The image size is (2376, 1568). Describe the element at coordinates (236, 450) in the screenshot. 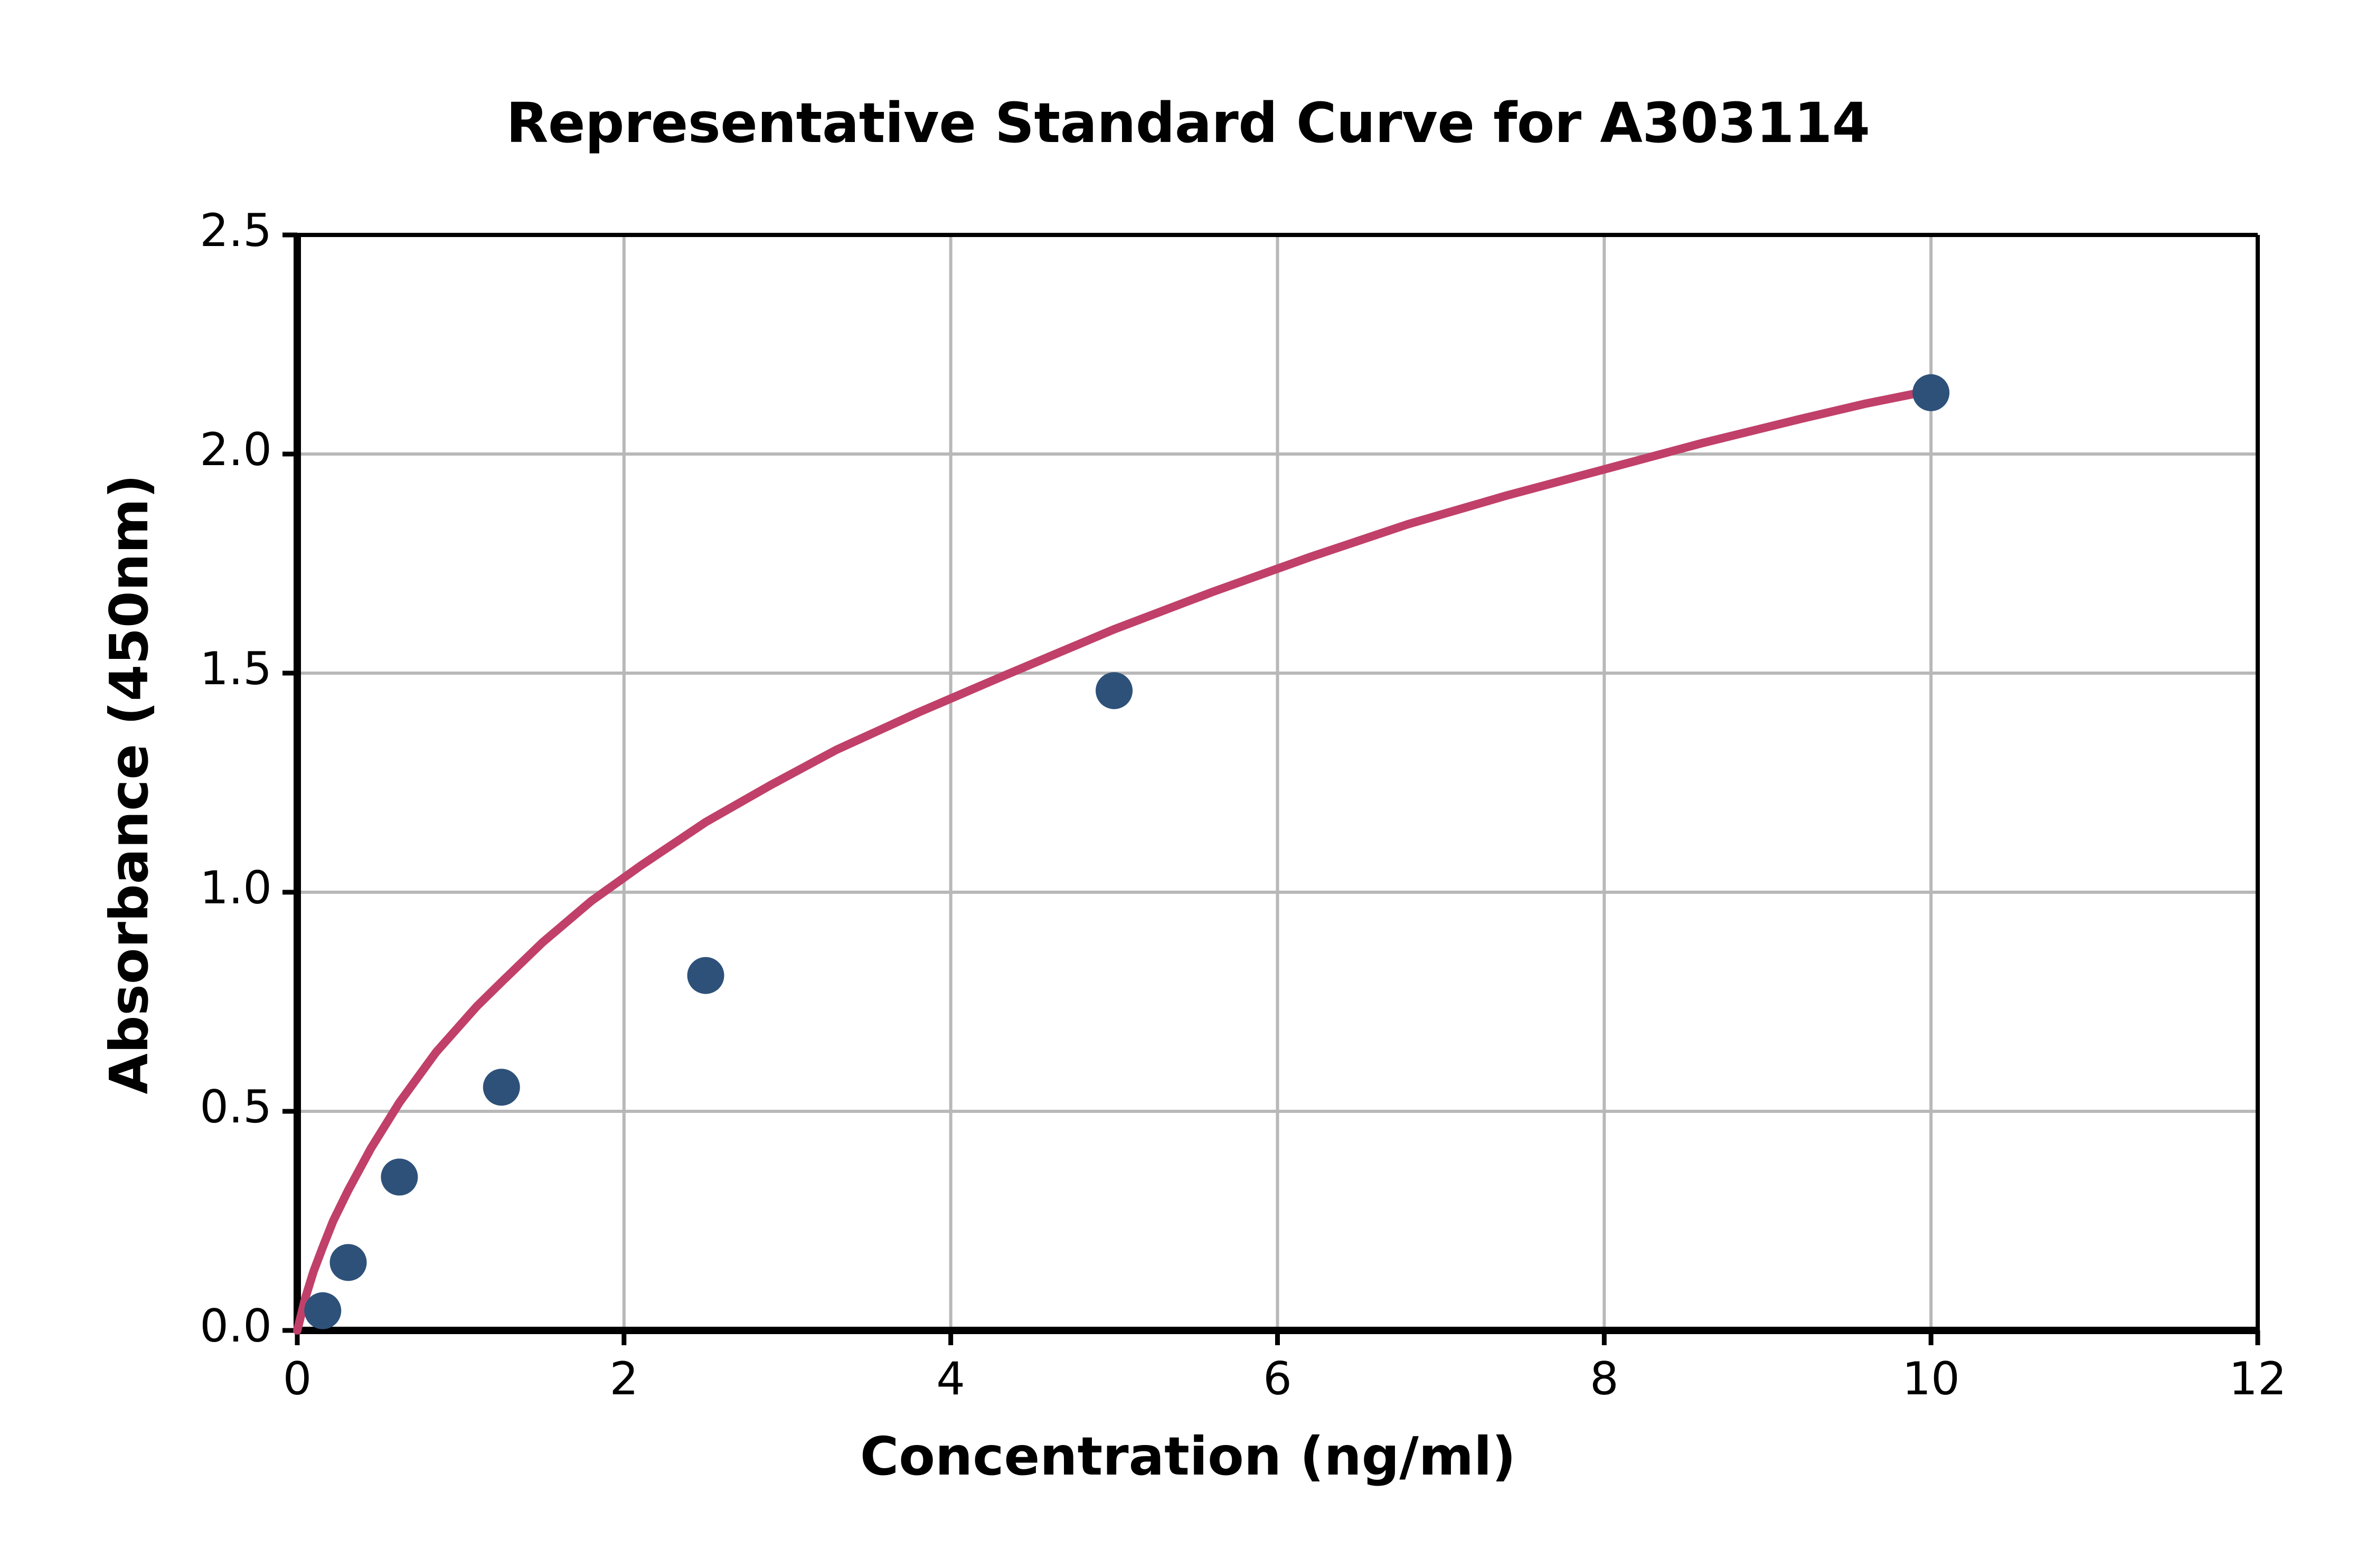

I see `y-tick-label: 2.0` at that location.